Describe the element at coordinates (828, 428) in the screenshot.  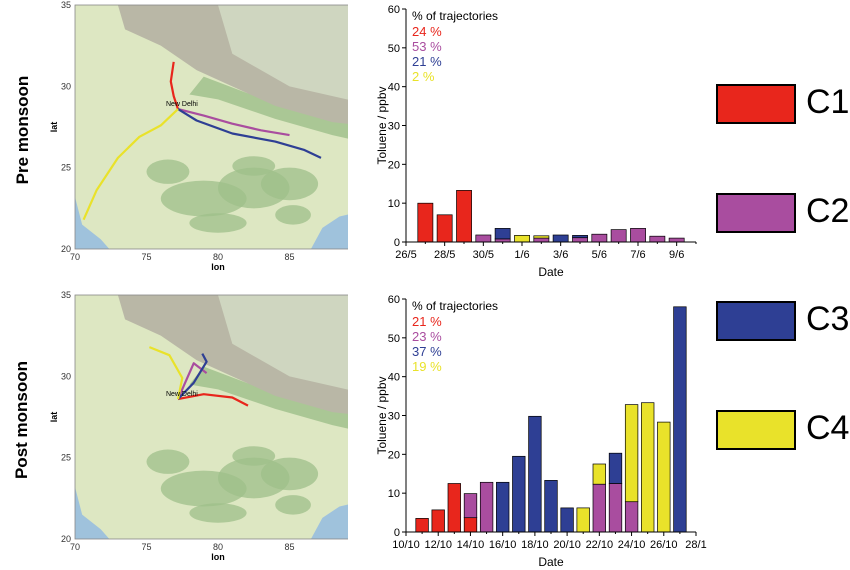
I see `legend-label-c4: C4` at that location.